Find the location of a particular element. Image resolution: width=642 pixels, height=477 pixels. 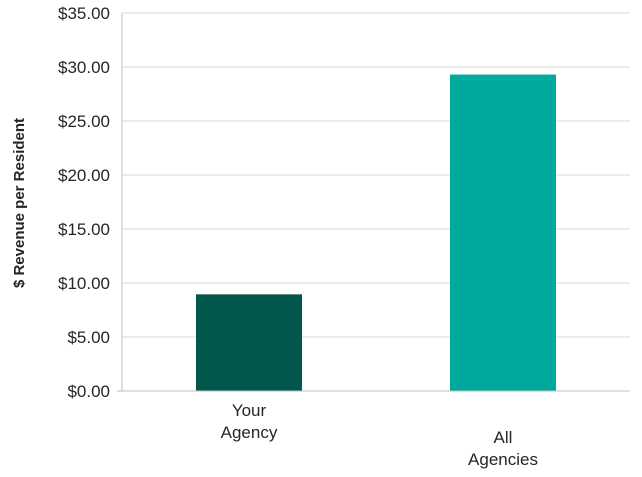

y-tick-label: $10.00 is located at coordinates (84, 283).